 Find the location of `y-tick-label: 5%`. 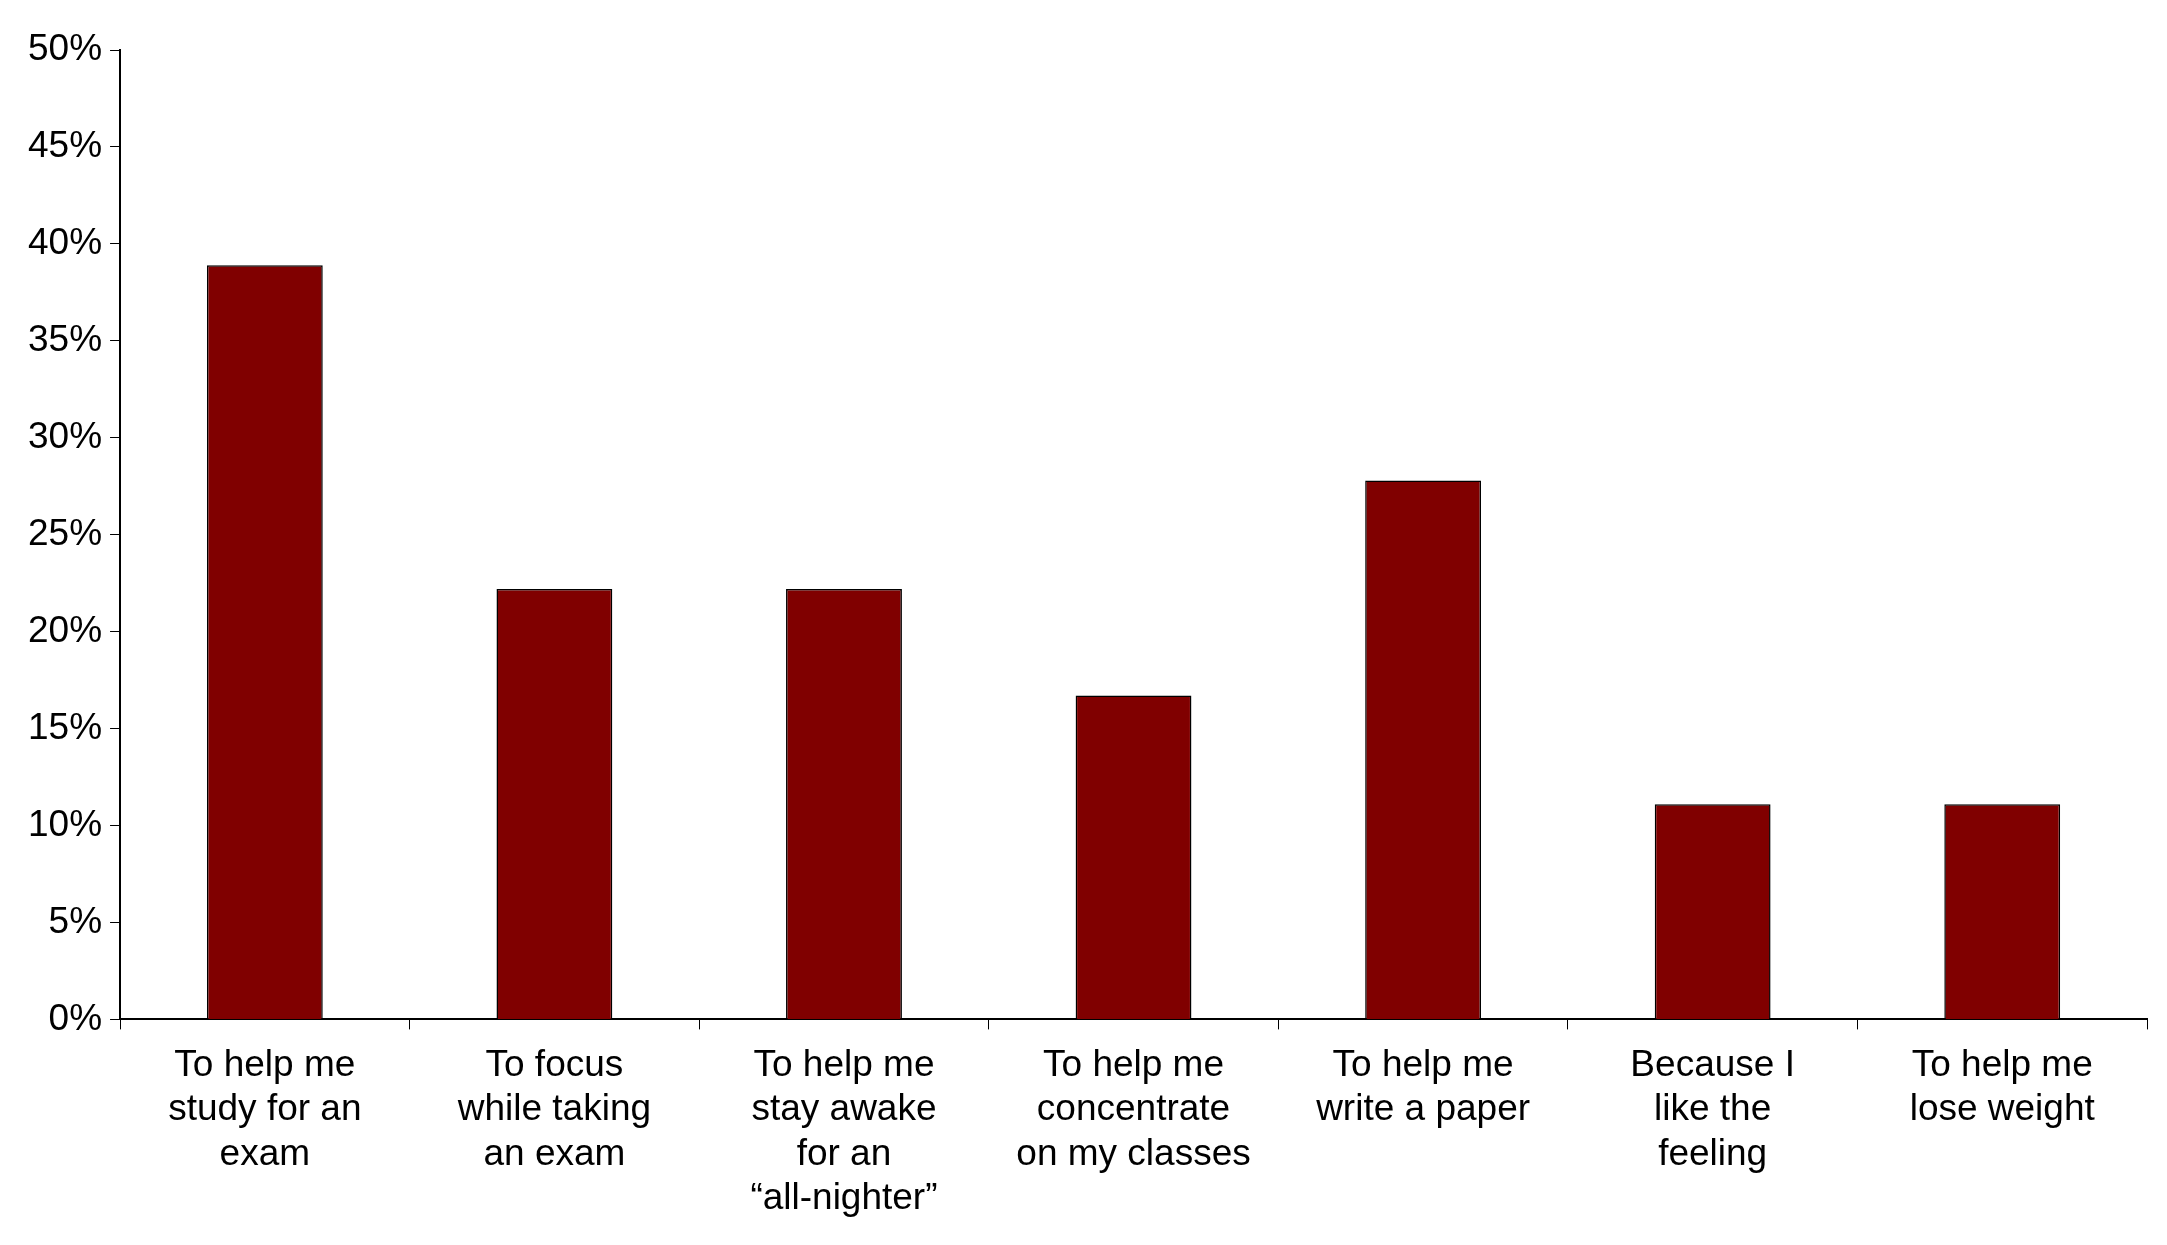

y-tick-label: 5% is located at coordinates (75, 920).